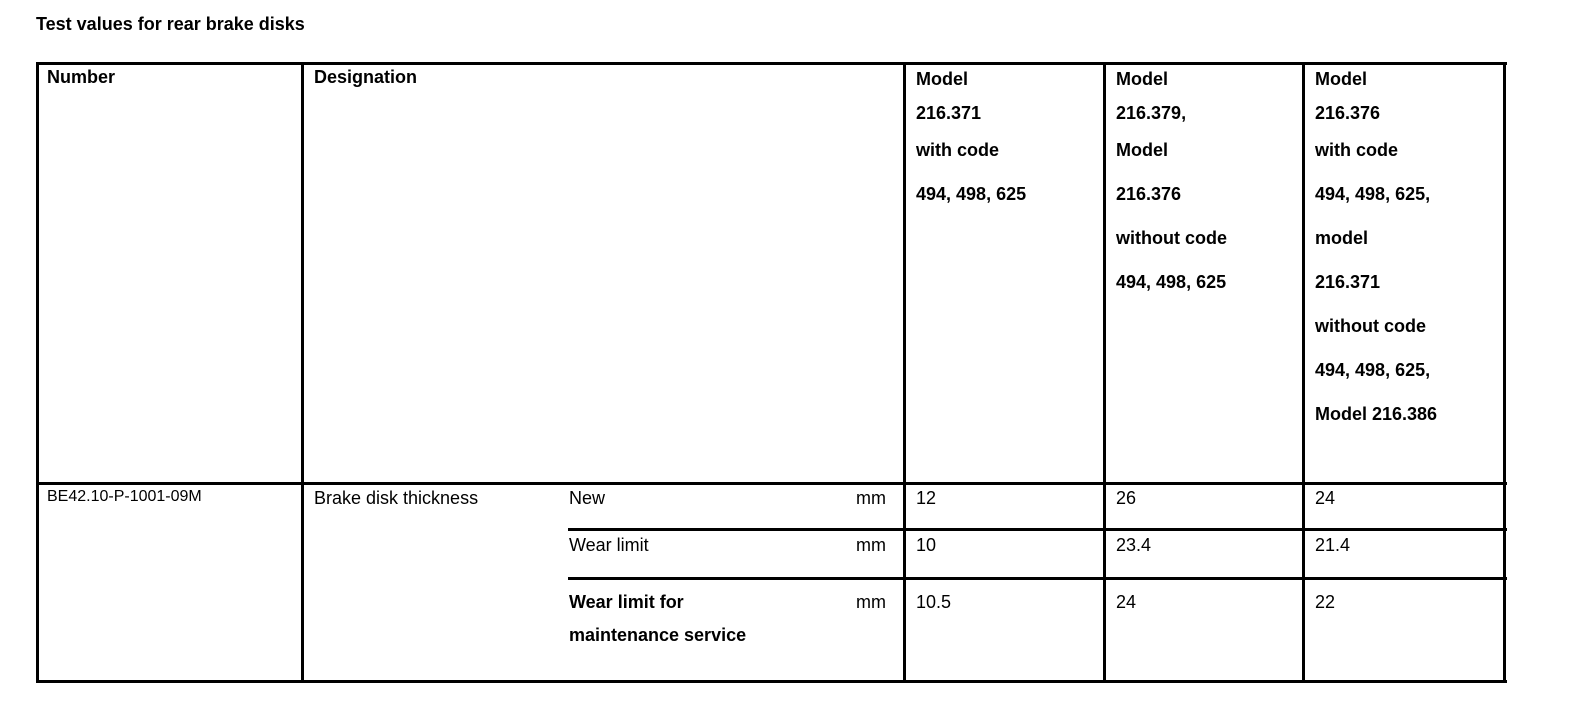 The image size is (1584, 704). What do you see at coordinates (771, 681) in the screenshot?
I see `table-border-bottom` at bounding box center [771, 681].